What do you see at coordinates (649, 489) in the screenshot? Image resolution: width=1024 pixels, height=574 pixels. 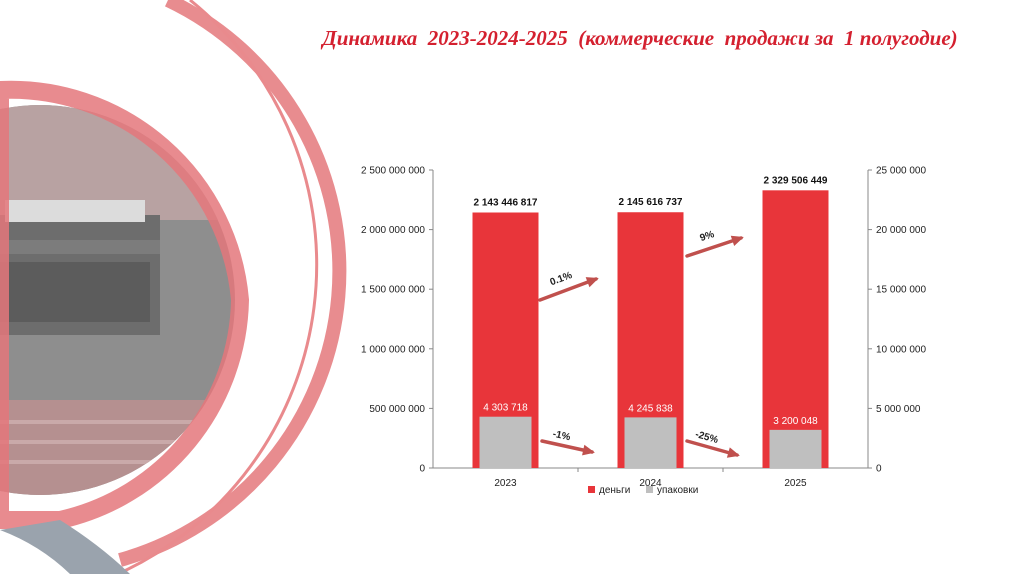 I see `legend-swatch-packs` at bounding box center [649, 489].